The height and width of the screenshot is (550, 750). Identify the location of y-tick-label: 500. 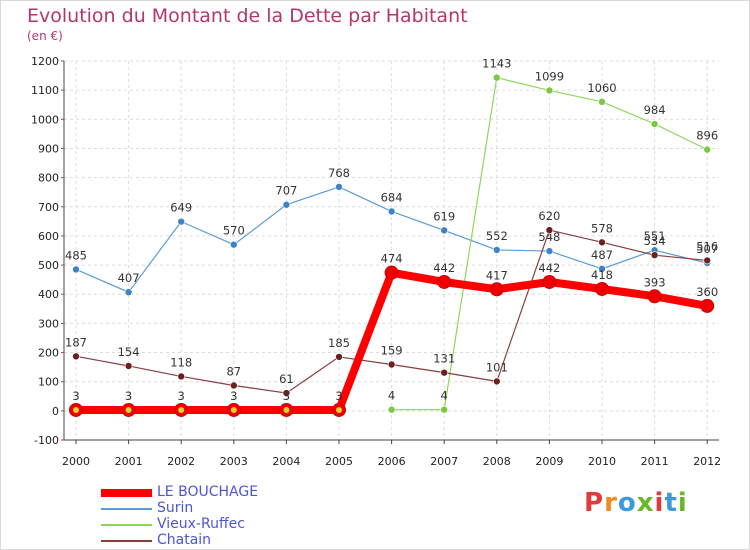
(48, 265).